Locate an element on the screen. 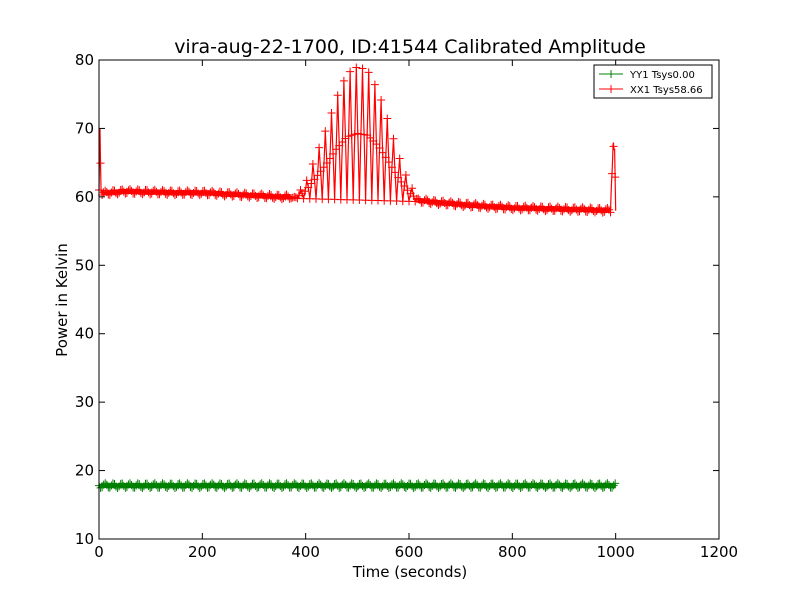 This screenshot has width=800, height=604. y-tick-label: 50 is located at coordinates (84, 265).